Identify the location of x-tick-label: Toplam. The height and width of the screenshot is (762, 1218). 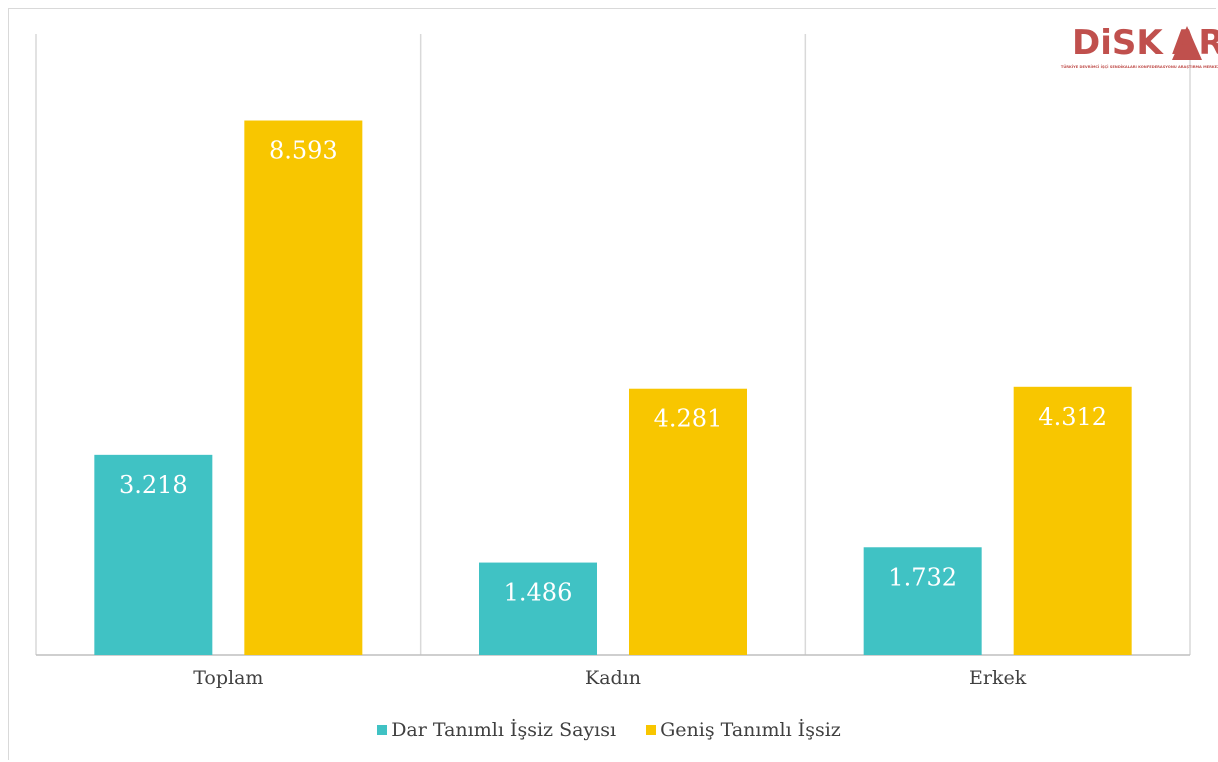
(228, 678).